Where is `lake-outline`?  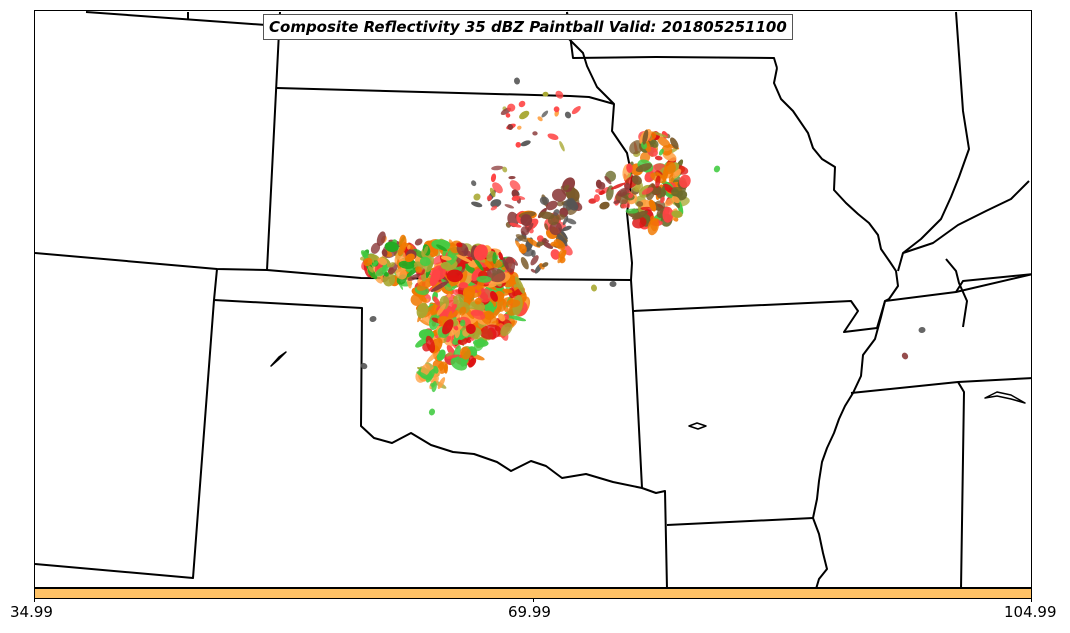 lake-outline is located at coordinates (697, 426).